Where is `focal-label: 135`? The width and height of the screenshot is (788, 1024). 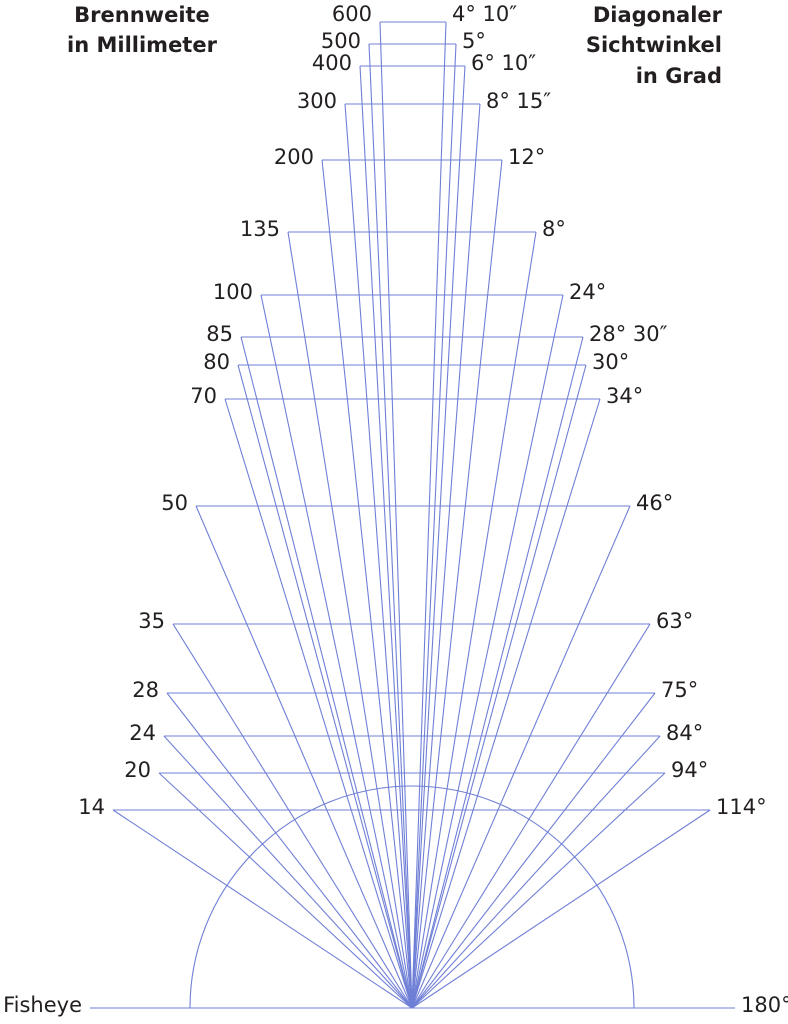 focal-label: 135 is located at coordinates (260, 229).